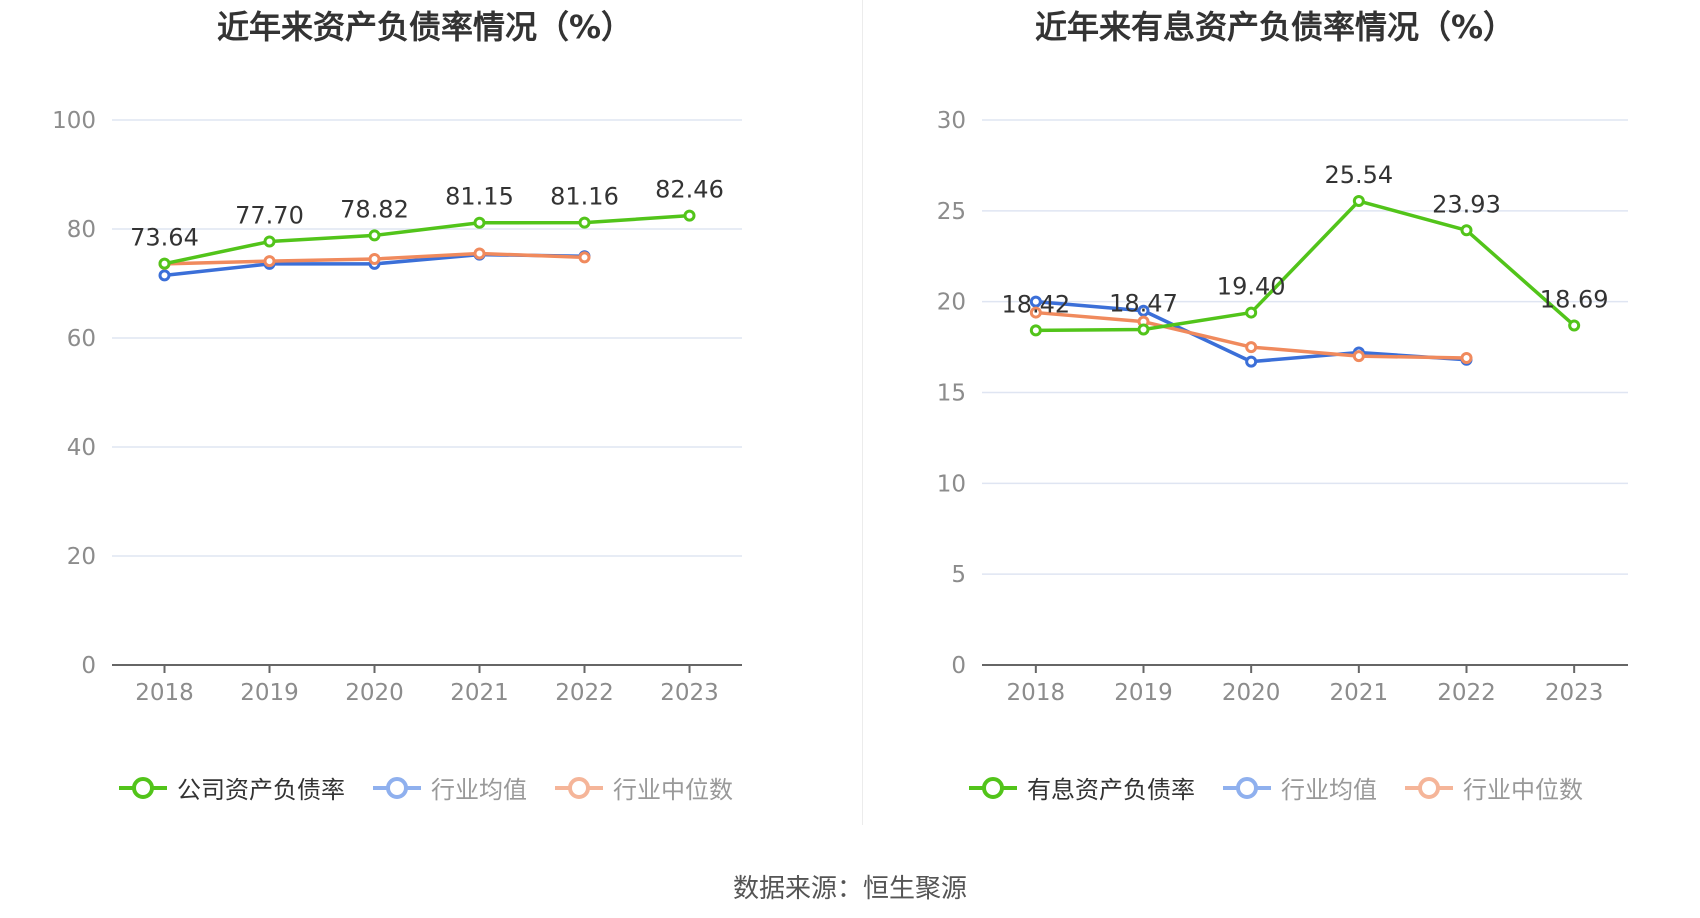 The width and height of the screenshot is (1700, 918). What do you see at coordinates (425, 27) in the screenshot?
I see `chart-title: 近年来资产负债率情况（%）` at bounding box center [425, 27].